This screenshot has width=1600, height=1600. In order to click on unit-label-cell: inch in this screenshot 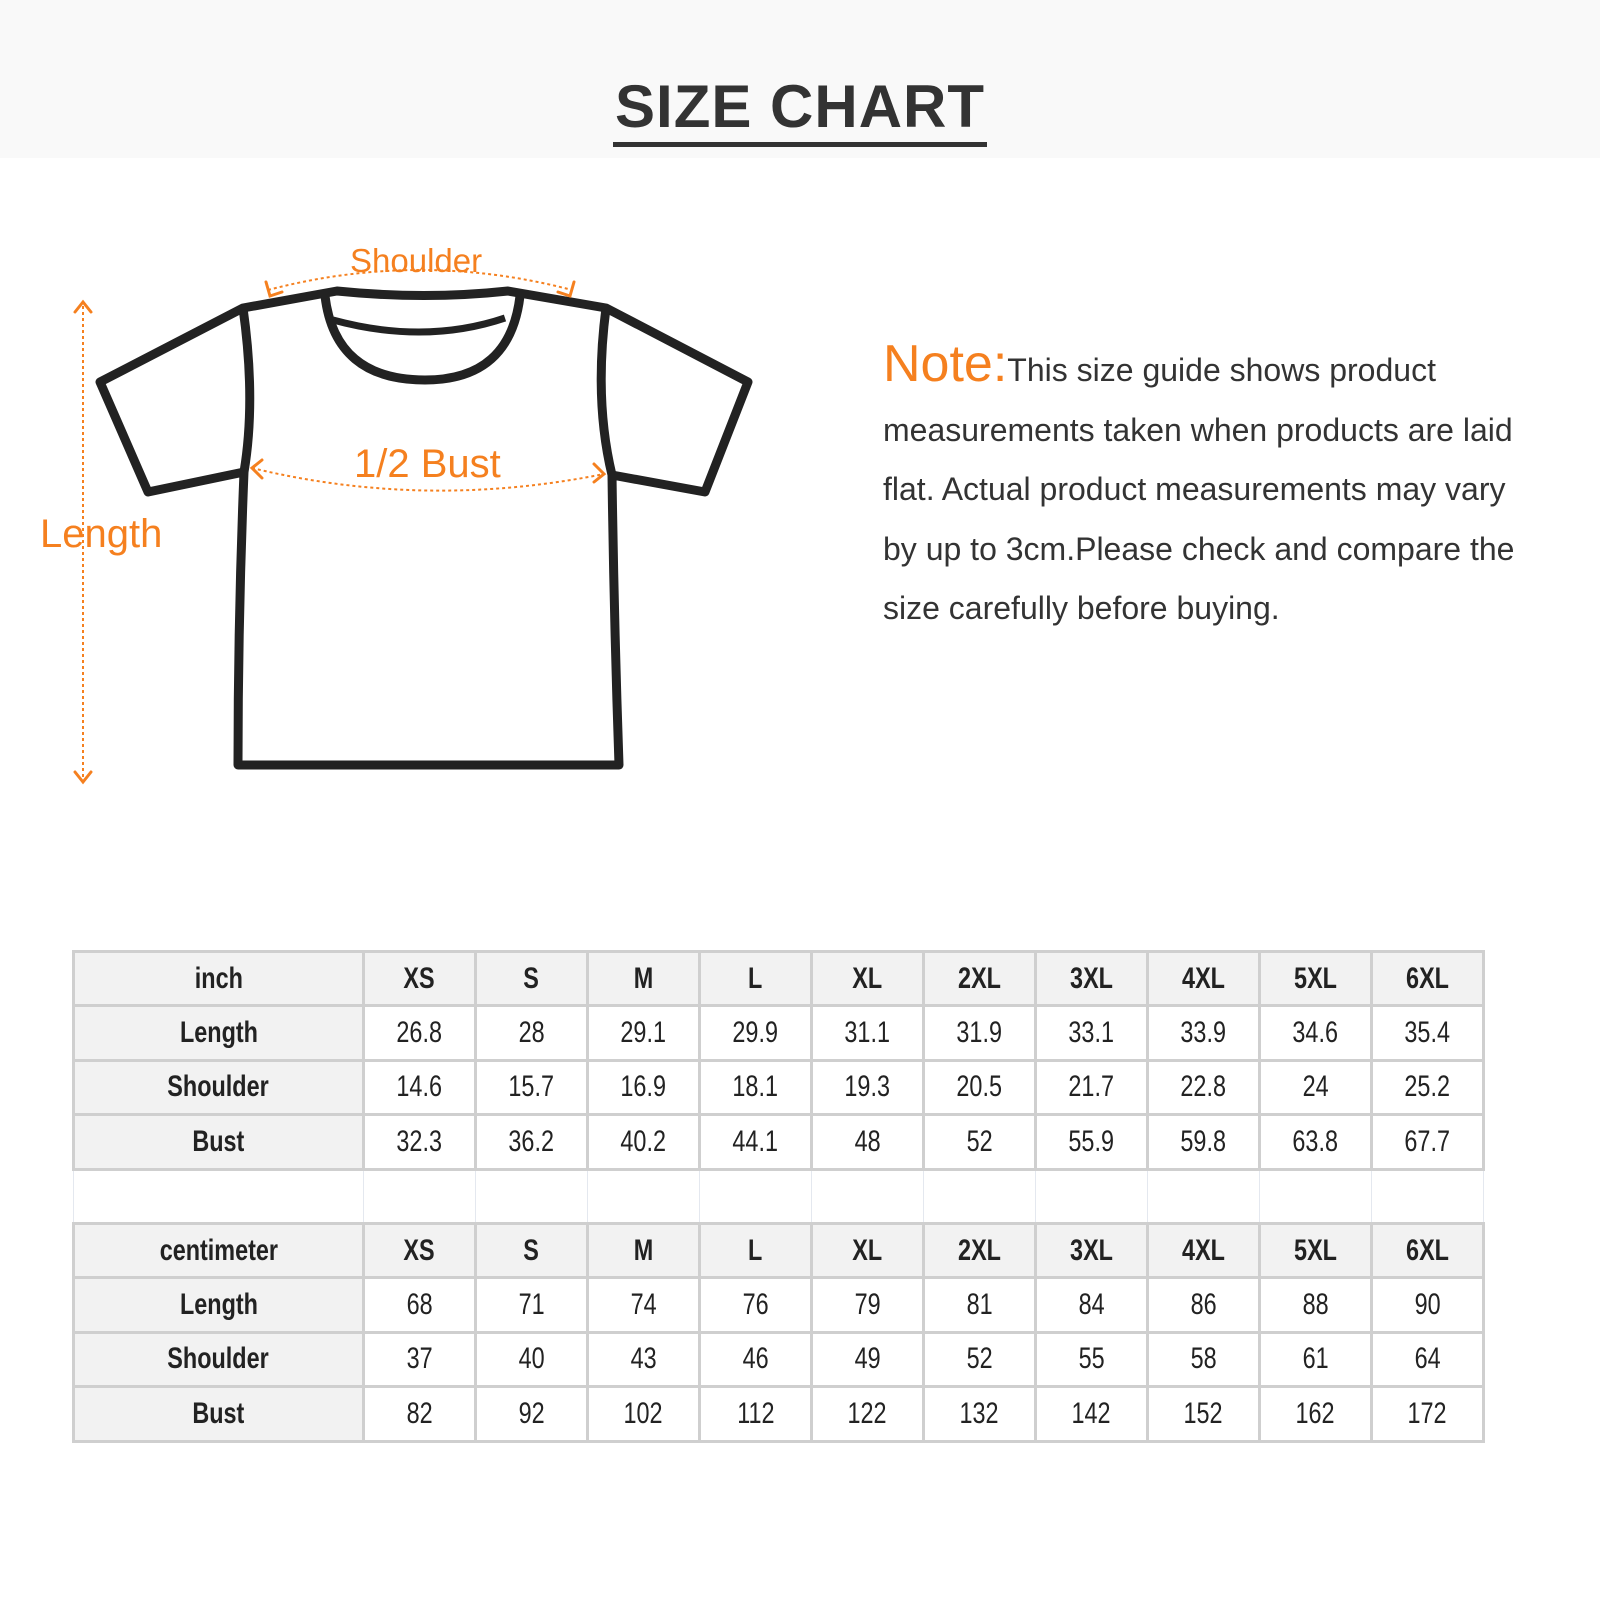, I will do `click(218, 978)`.